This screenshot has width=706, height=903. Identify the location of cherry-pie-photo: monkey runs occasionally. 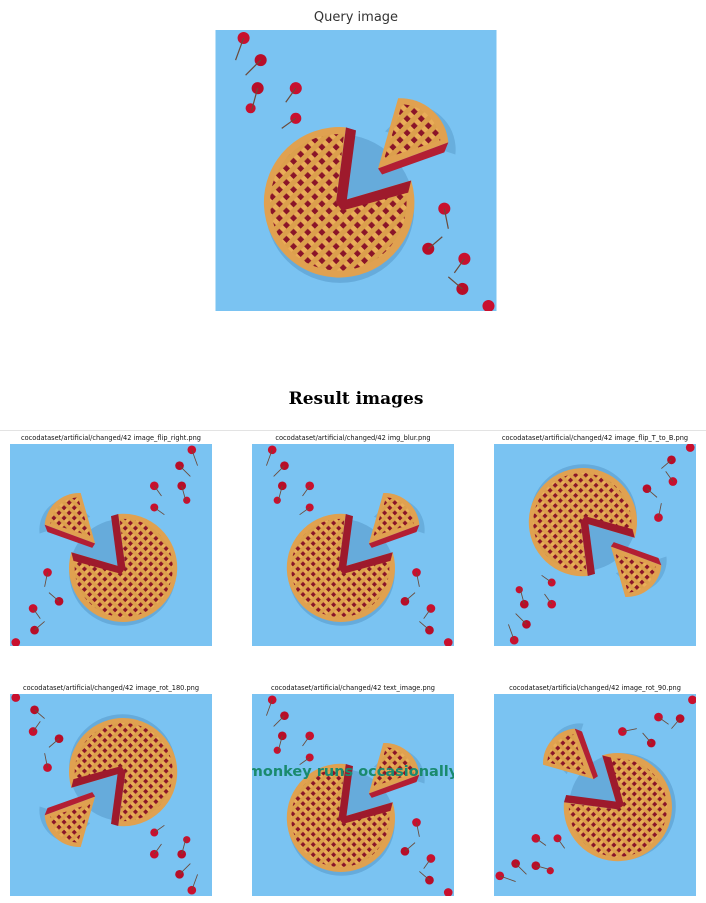
(353, 795).